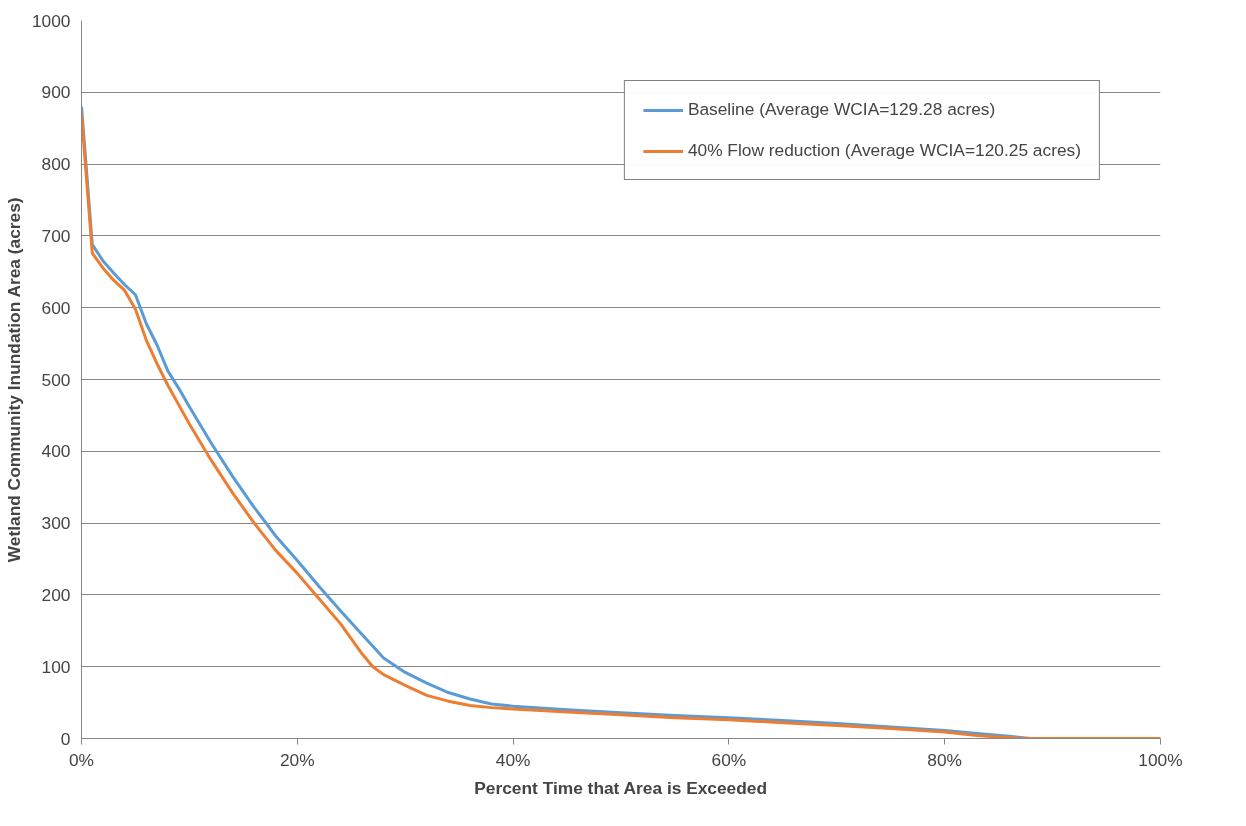 The width and height of the screenshot is (1246, 826). Describe the element at coordinates (1160, 759) in the screenshot. I see `x-tick-label: 100%` at that location.